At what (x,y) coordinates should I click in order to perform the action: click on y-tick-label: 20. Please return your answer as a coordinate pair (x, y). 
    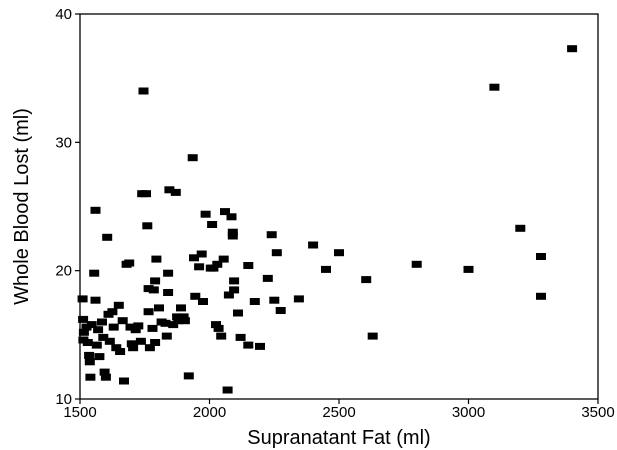
    Looking at the image, I should click on (63, 271).